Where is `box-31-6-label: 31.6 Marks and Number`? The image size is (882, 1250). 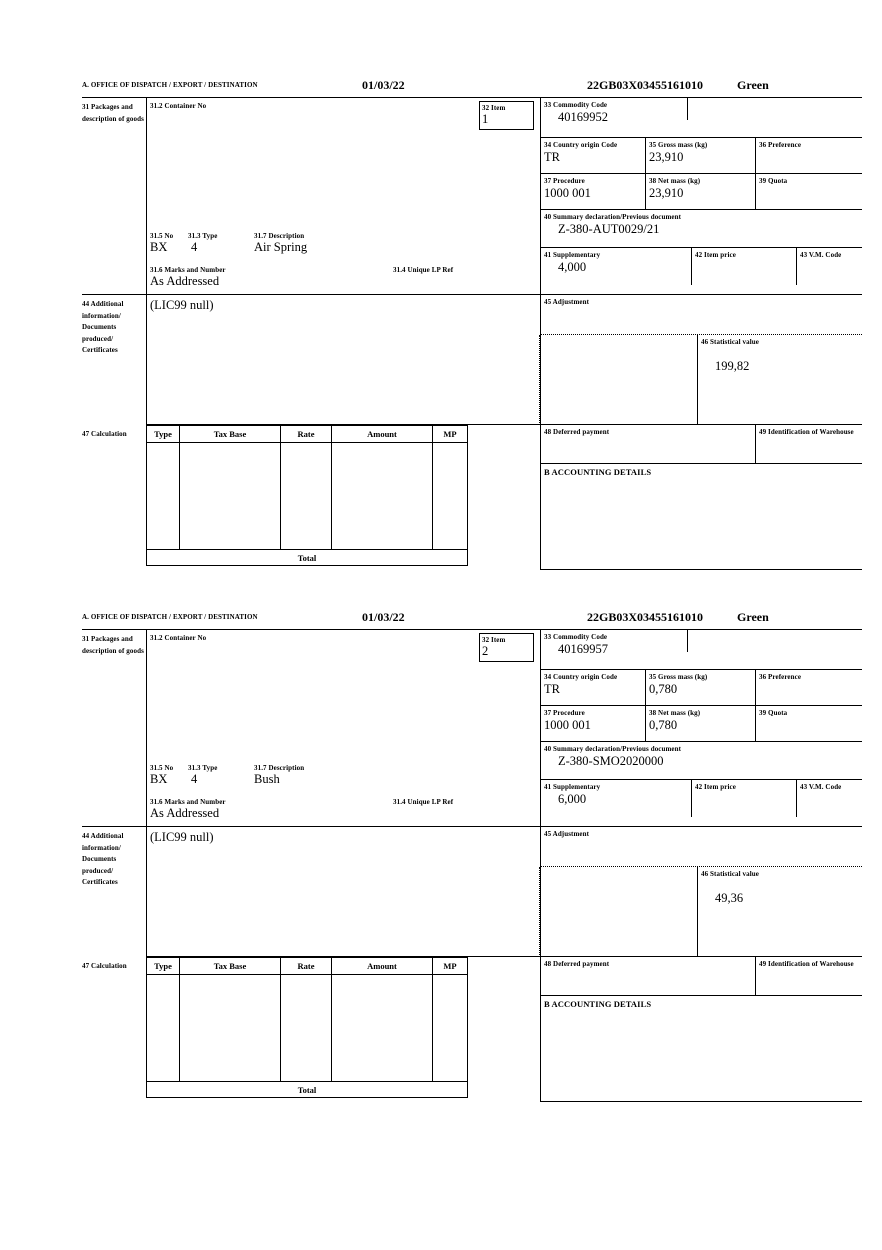
box-31-6-label: 31.6 Marks and Number is located at coordinates (188, 802).